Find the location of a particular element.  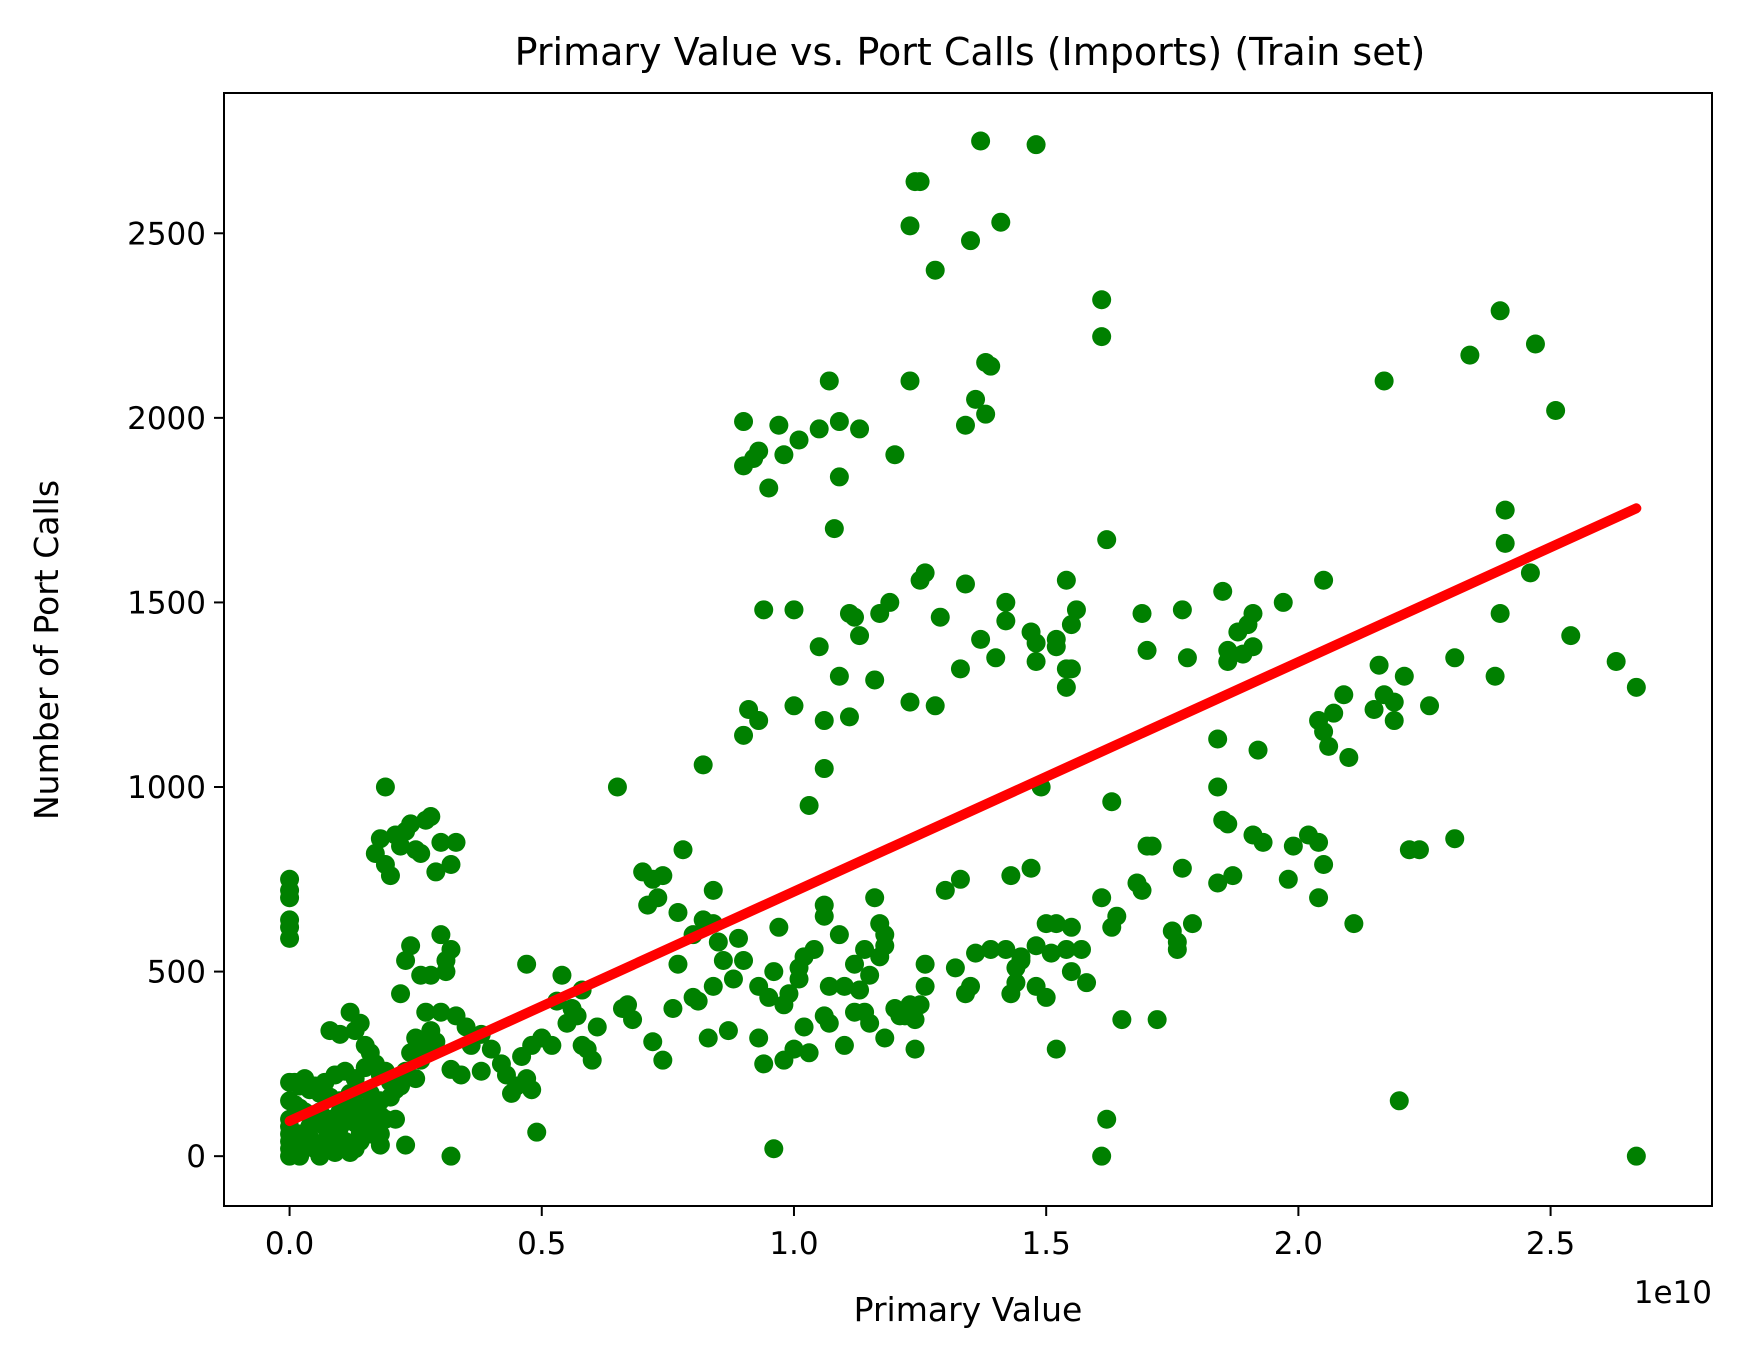

x-tick-label: 1.5 is located at coordinates (1046, 1244).